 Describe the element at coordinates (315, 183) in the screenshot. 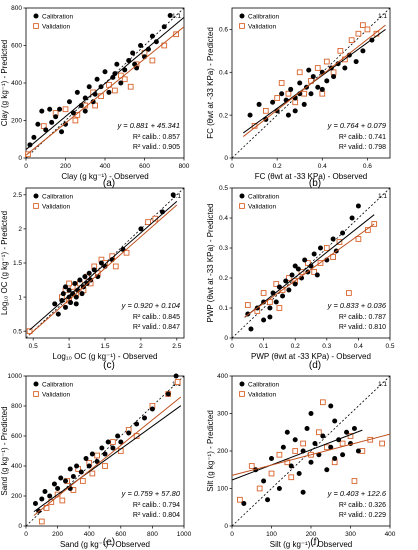

I see `panel-label: (b)` at that location.